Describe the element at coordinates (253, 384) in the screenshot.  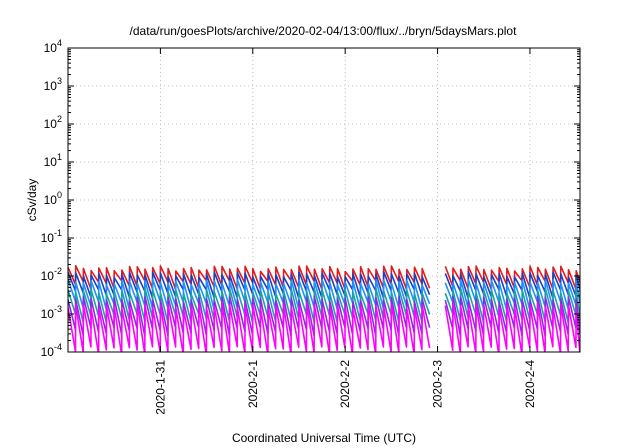
I see `x-tick-label: 2020-2-1` at that location.